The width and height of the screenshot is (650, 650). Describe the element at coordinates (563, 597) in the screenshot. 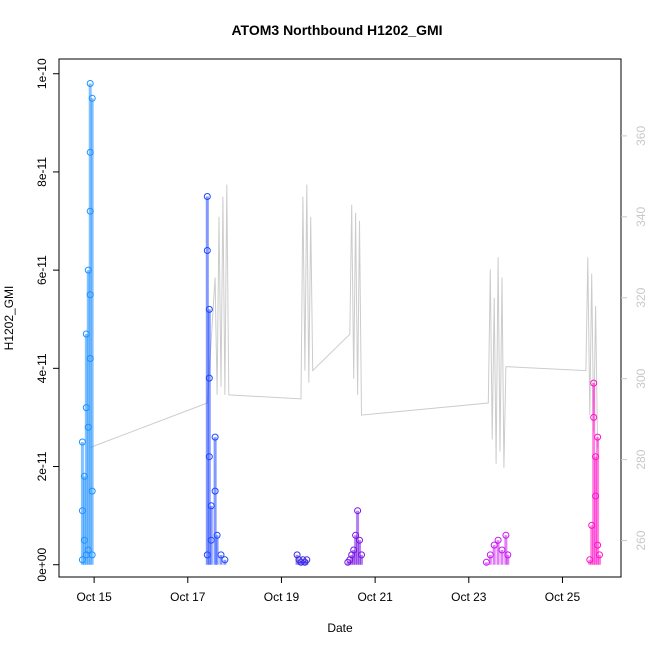

I see `x-tick-label: Oct 25` at that location.